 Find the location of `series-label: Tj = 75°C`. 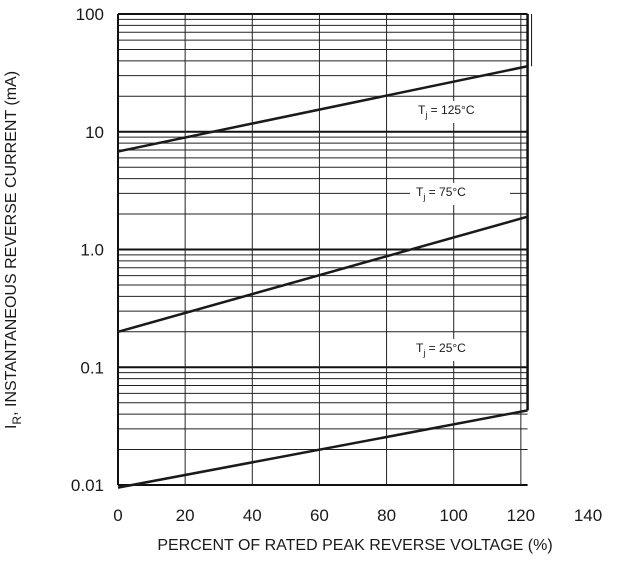

series-label: Tj = 75°C is located at coordinates (441, 193).